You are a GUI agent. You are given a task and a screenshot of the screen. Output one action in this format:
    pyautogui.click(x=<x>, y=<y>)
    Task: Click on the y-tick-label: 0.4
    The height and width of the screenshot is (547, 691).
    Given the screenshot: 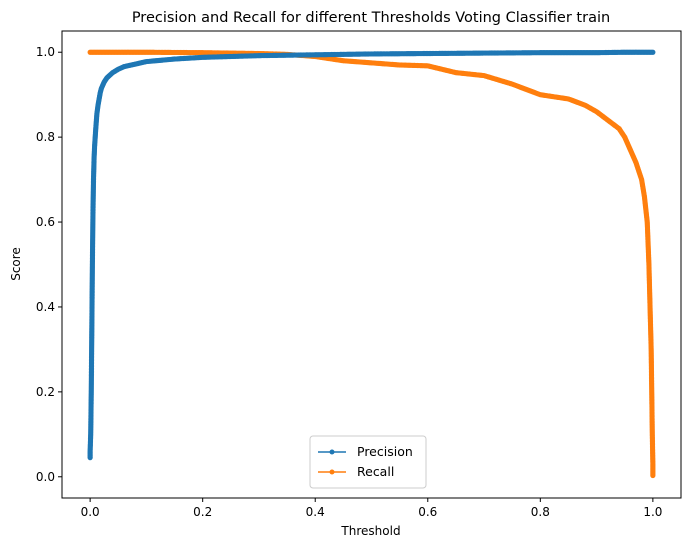 What is the action you would take?
    pyautogui.click(x=45, y=307)
    